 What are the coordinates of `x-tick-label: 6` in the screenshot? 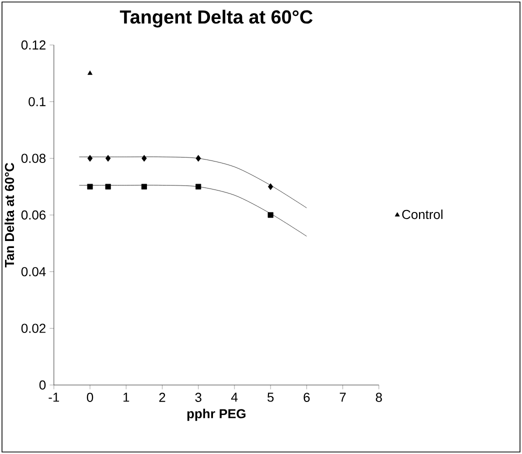 It's located at (307, 397).